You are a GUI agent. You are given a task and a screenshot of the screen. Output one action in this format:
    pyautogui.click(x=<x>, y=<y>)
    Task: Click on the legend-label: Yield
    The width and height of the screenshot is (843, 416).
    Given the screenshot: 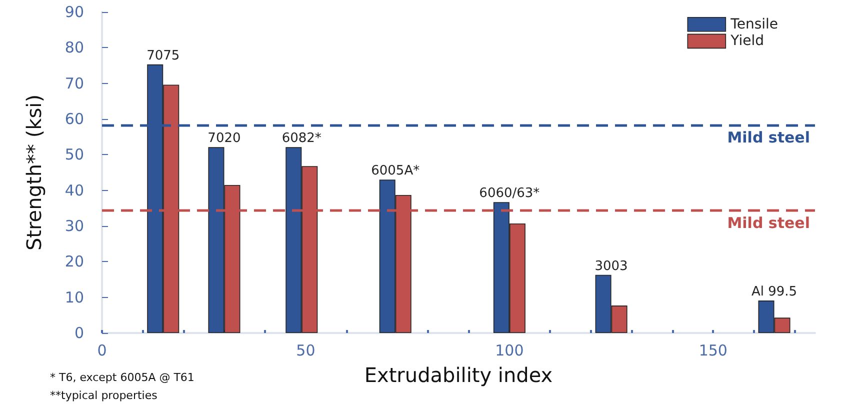 What is the action you would take?
    pyautogui.click(x=747, y=41)
    